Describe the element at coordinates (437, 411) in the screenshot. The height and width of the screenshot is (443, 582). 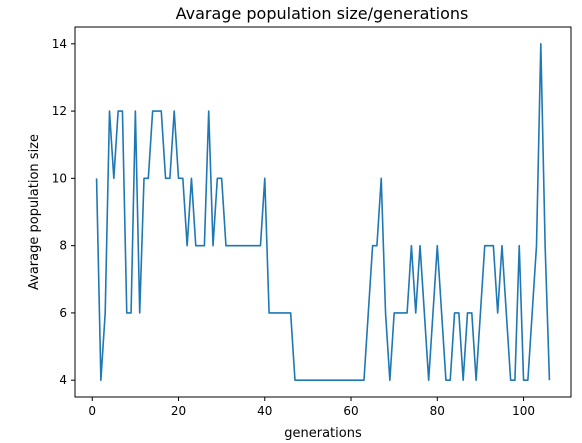
I see `x-tick-label: 80` at that location.